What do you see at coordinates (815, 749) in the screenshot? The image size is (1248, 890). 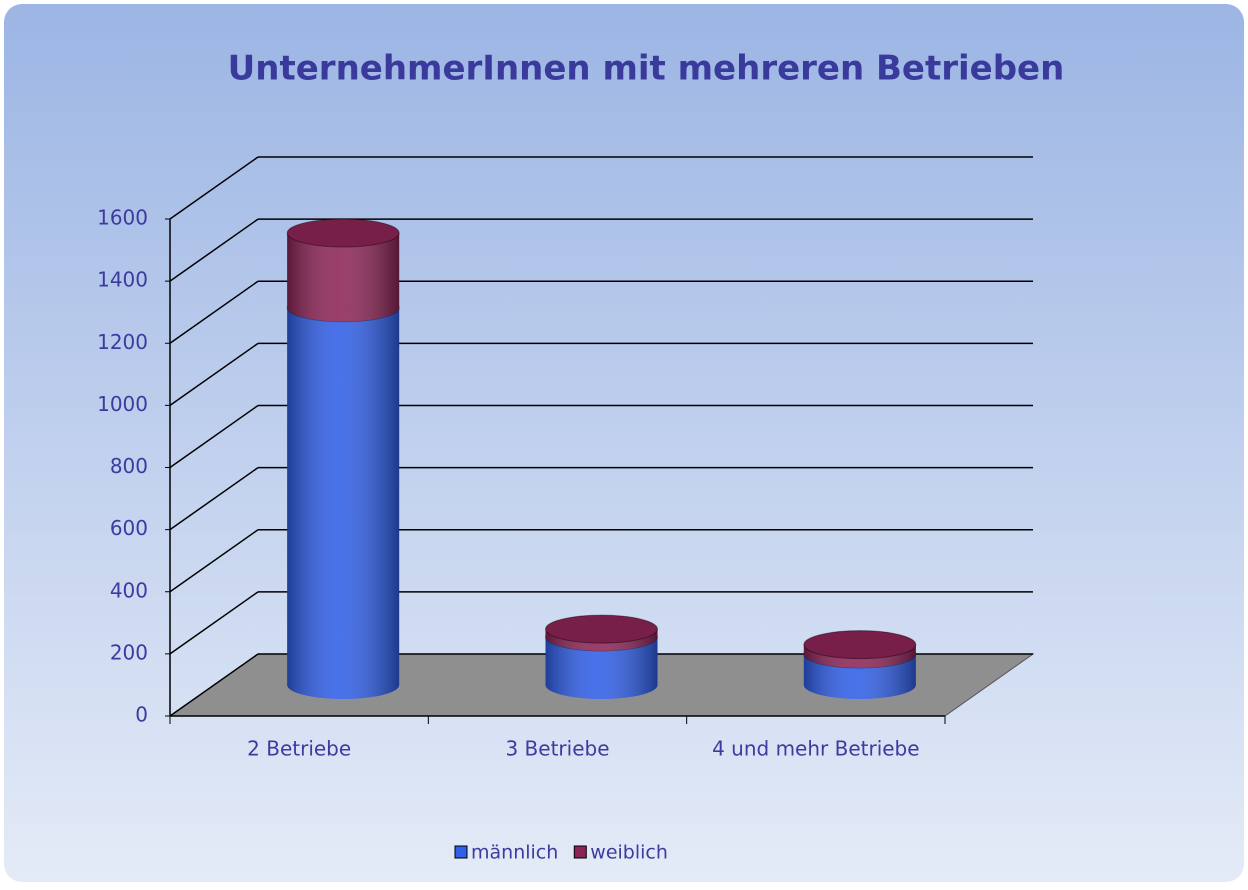 I see `x-tick-label: 4 und mehr Betriebe` at bounding box center [815, 749].